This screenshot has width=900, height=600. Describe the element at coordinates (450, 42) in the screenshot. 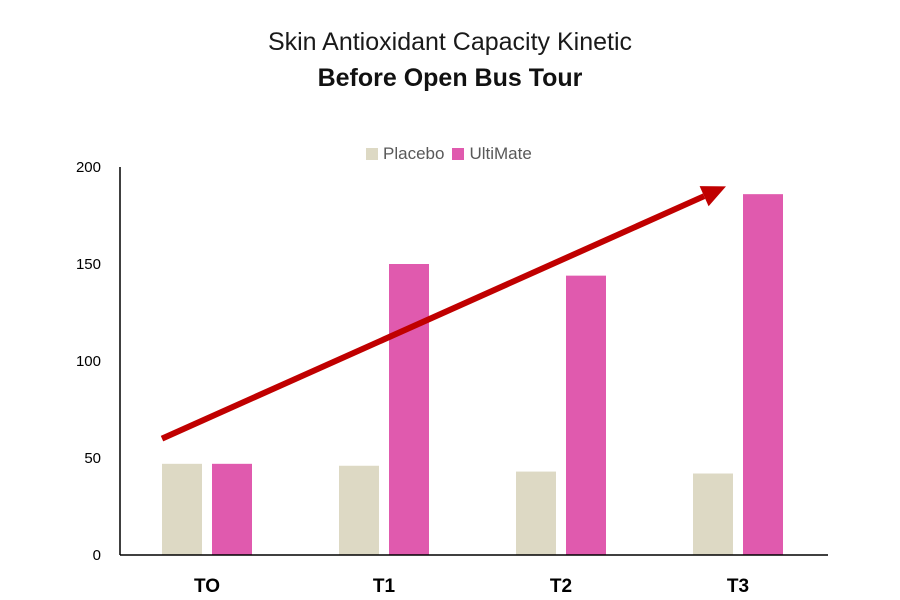

I see `chart-title: Skin Antioxidant Capacity Kinetic` at that location.